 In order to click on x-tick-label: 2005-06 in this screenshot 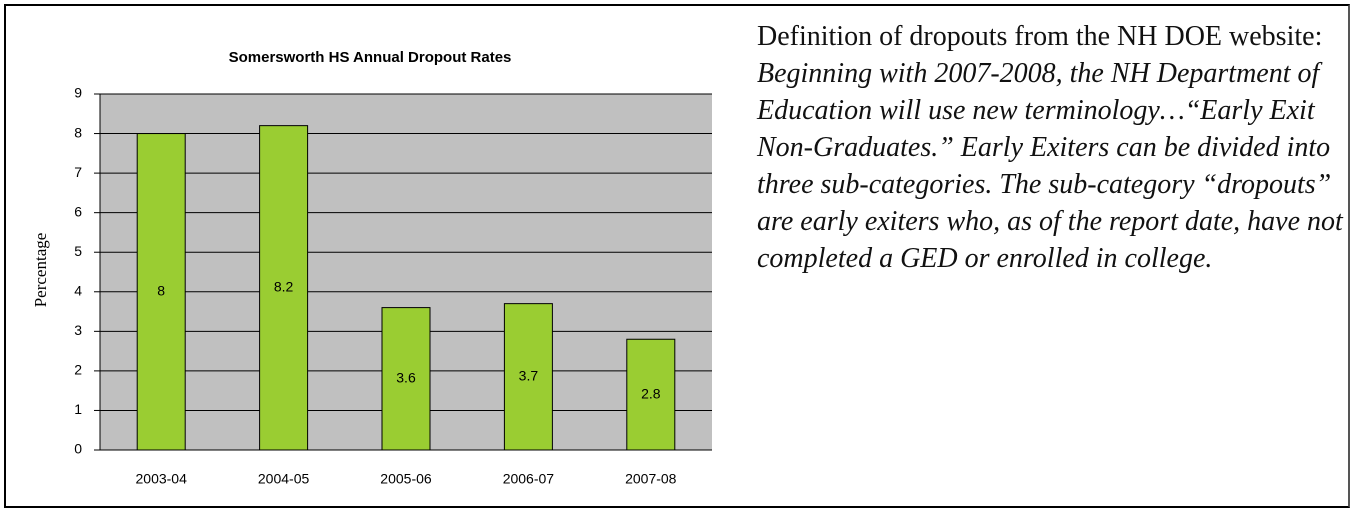, I will do `click(406, 479)`.